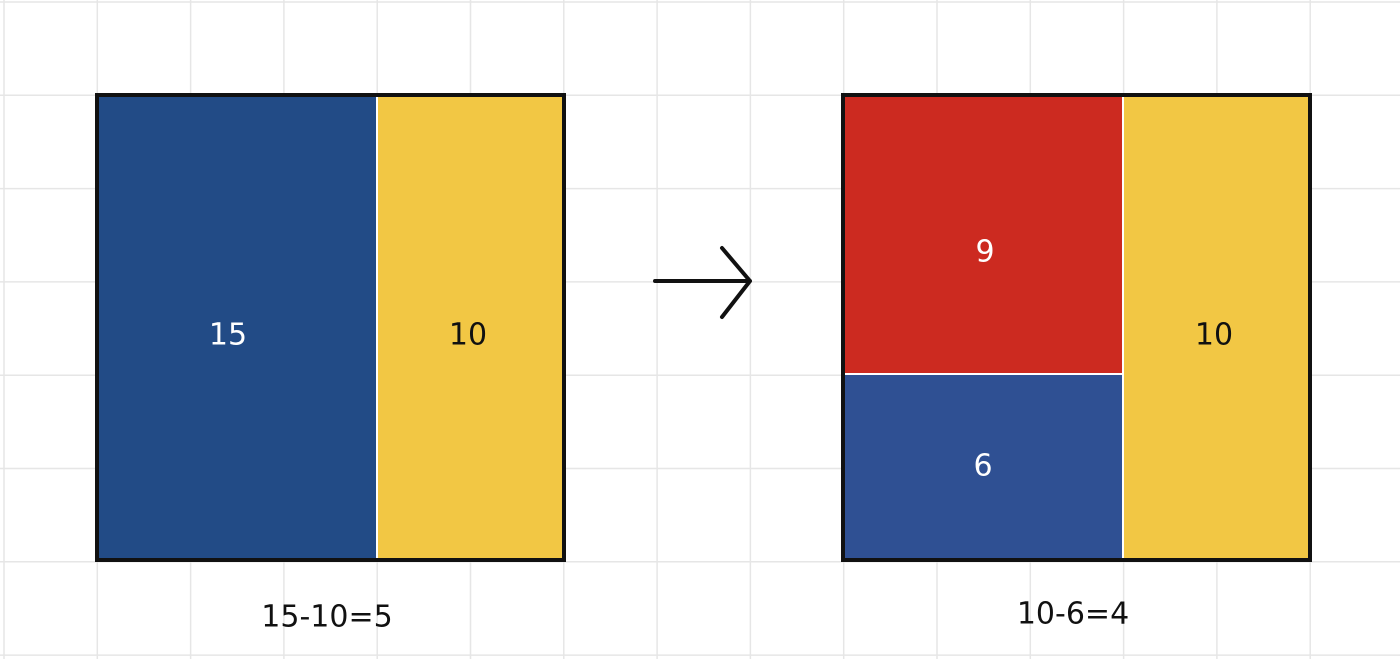  I want to click on arrow, so click(702, 282).